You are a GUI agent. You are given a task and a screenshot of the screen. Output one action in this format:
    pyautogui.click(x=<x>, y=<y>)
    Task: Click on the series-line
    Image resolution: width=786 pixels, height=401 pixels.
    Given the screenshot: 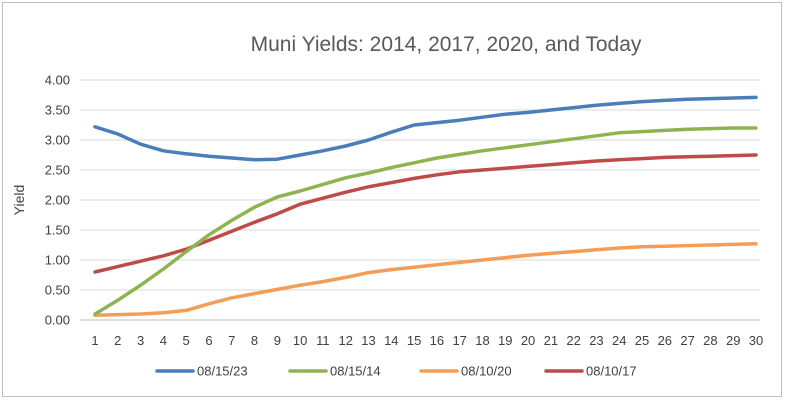 What is the action you would take?
    pyautogui.click(x=425, y=128)
    